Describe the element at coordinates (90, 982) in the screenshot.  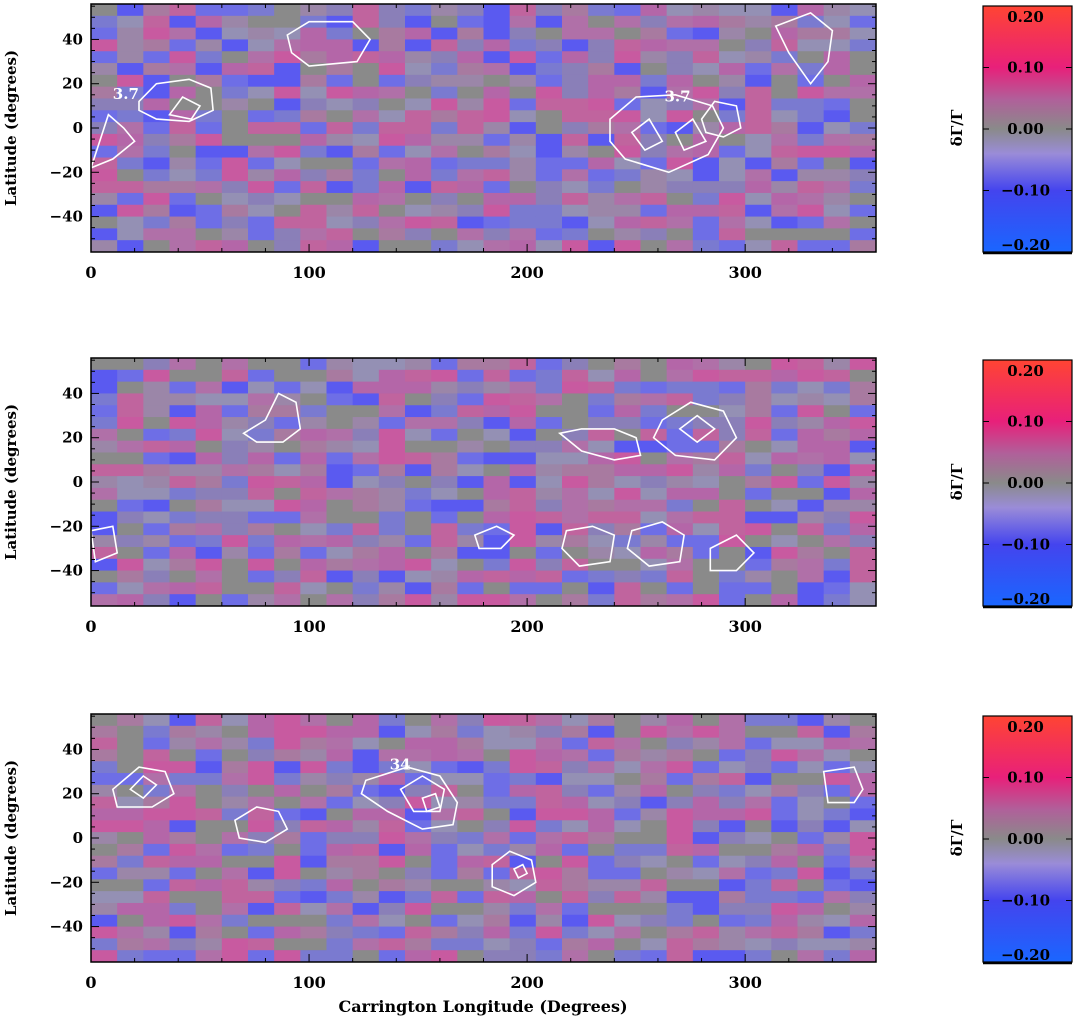
I see `x-tick-label: 0` at that location.